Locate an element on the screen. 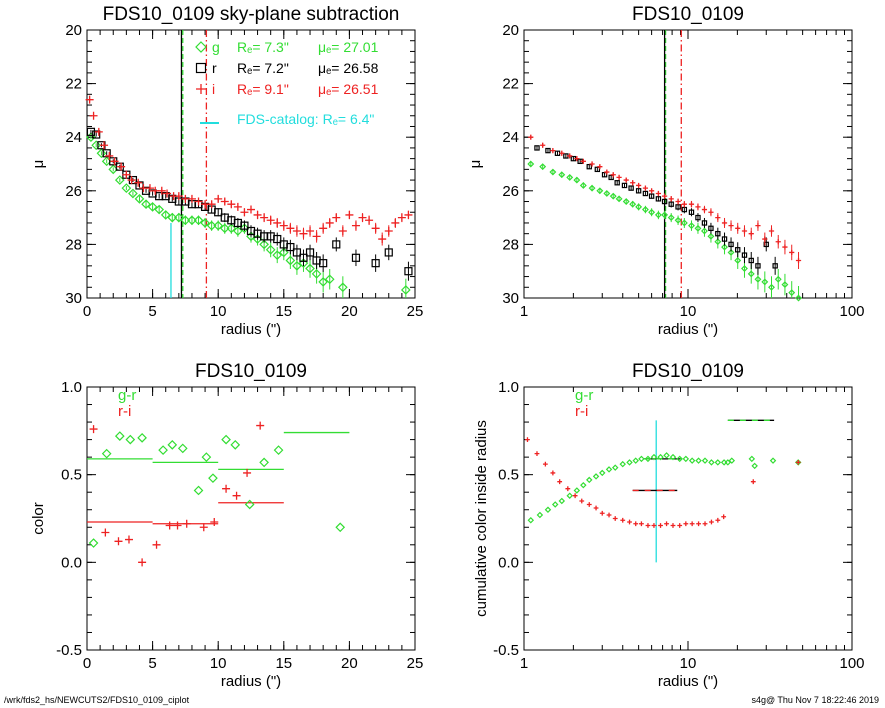 This screenshot has width=885, height=708. legend-re: Rₑ= 7.3" is located at coordinates (263, 47).